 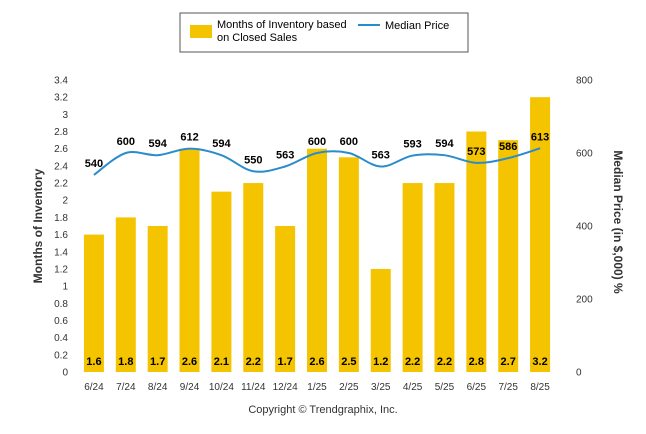 I want to click on legend-line-label: Median Price, so click(x=417, y=26).